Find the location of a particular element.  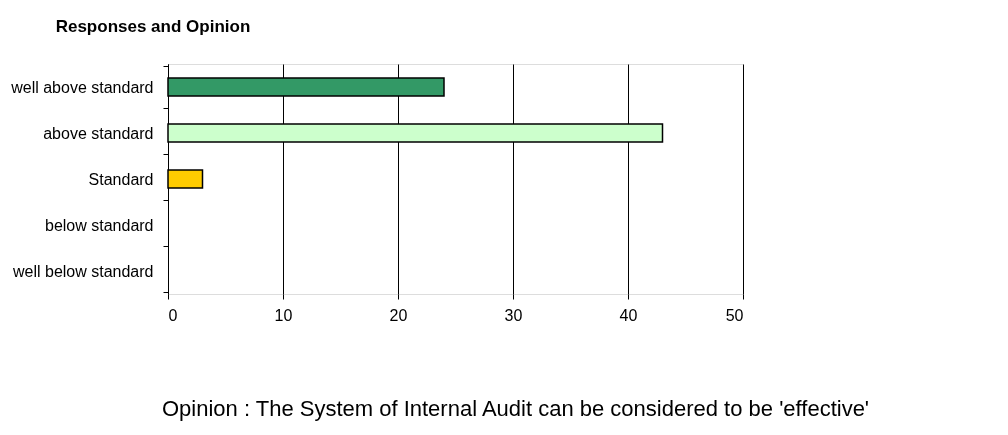

x-tick-label: 0 is located at coordinates (173, 315).